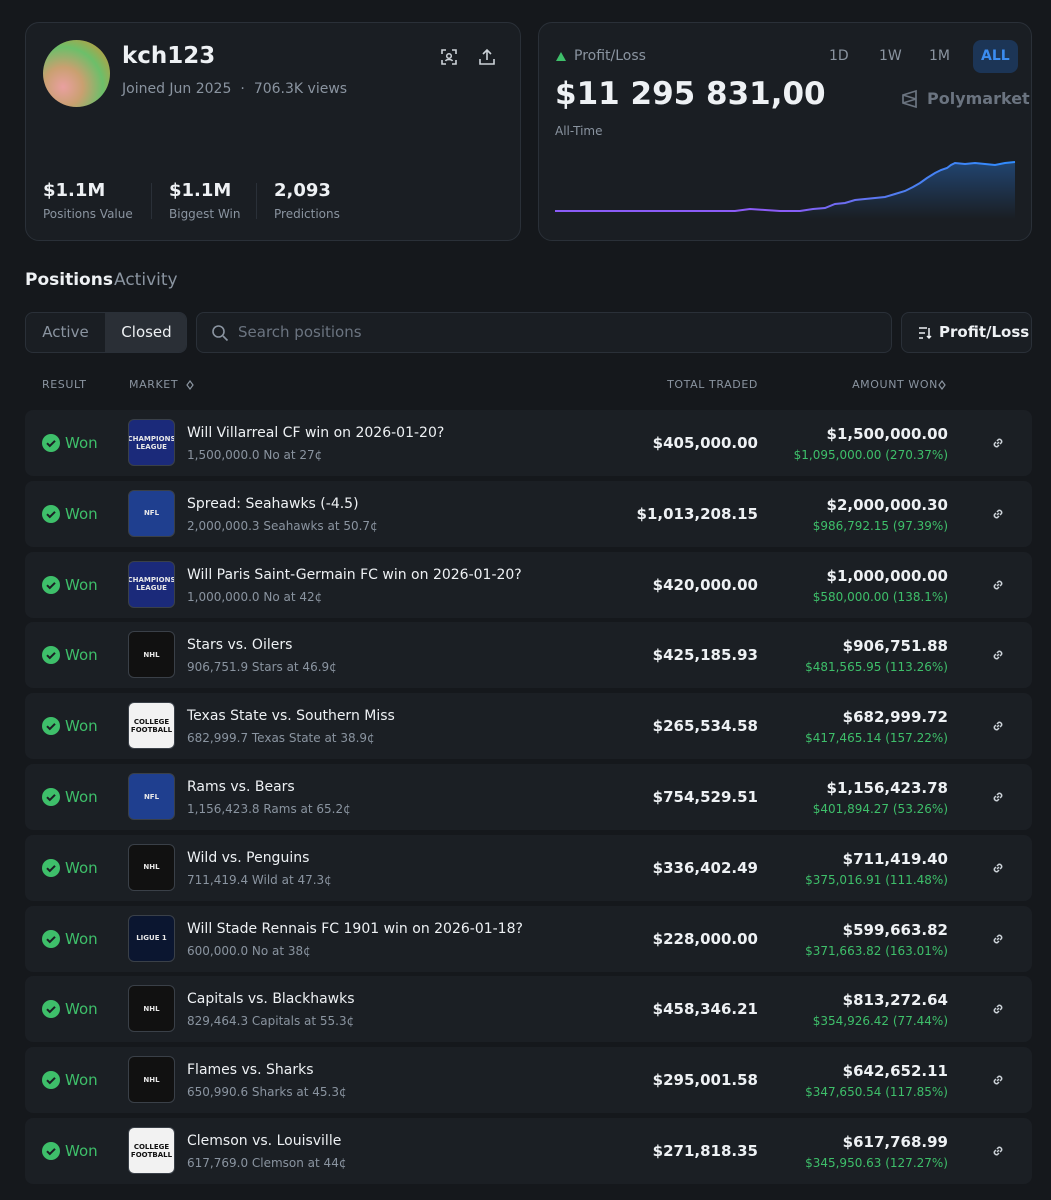 This screenshot has width=1051, height=1200. Describe the element at coordinates (995, 56) in the screenshot. I see `range-button: ALL` at that location.